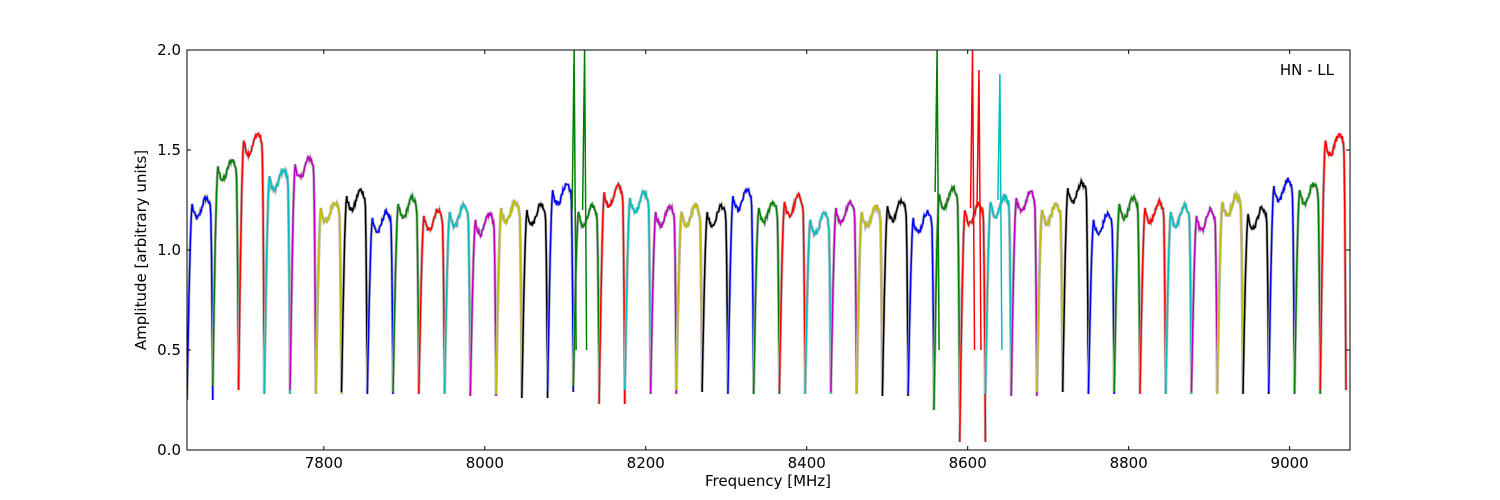  What do you see at coordinates (324, 463) in the screenshot?
I see `x-tick-label: 7800` at bounding box center [324, 463].